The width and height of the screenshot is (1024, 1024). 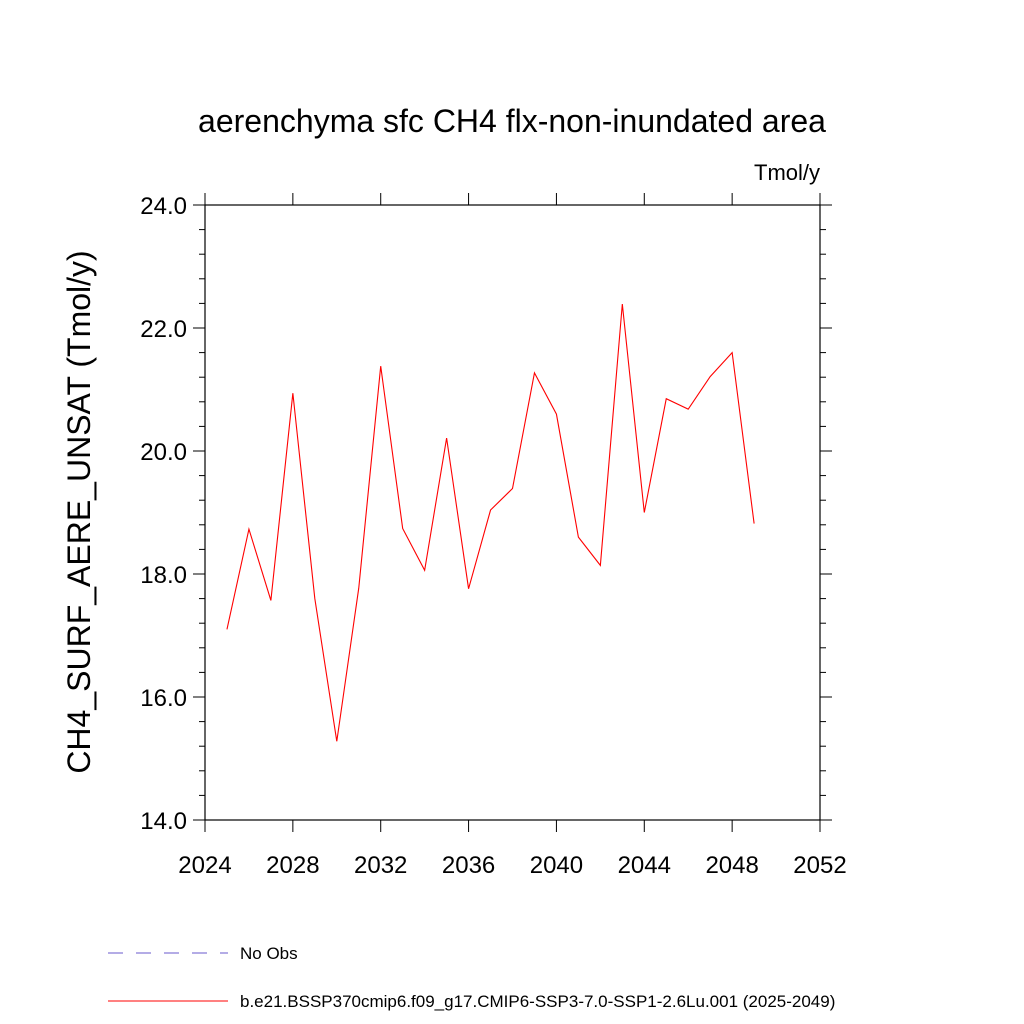 I want to click on legend-label-no-obs: No Obs, so click(x=269, y=953).